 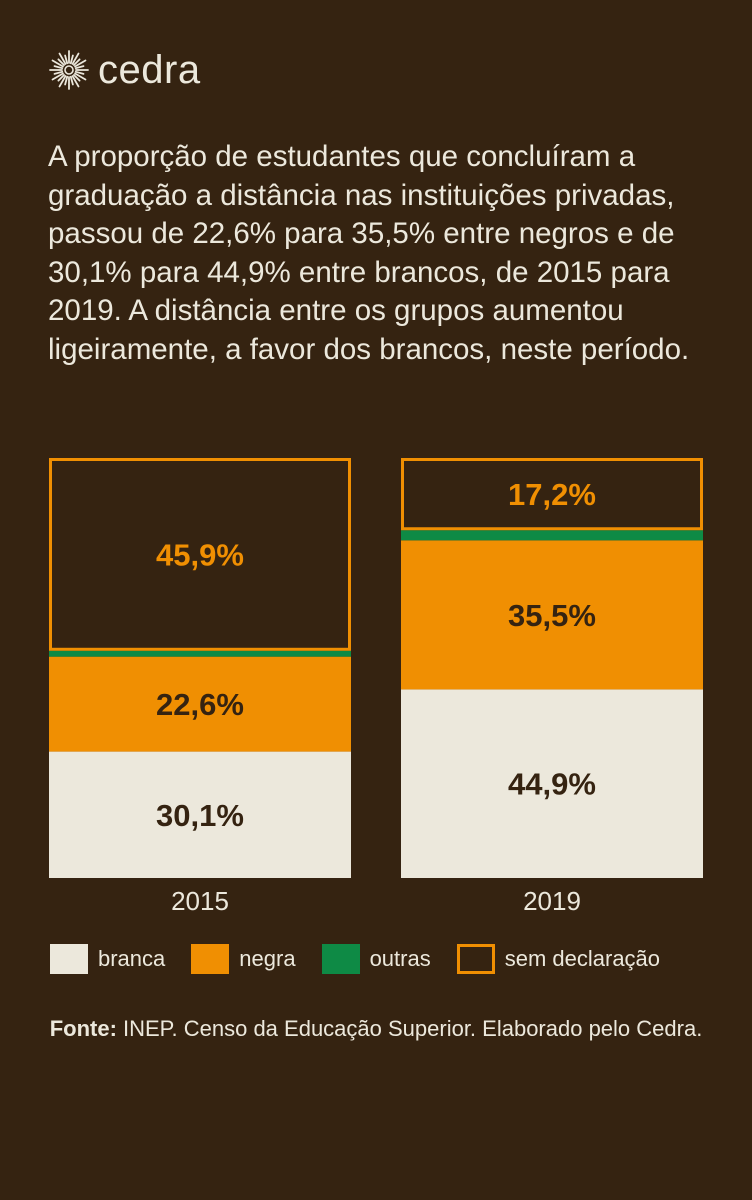 I want to click on legend-label-outras: outras, so click(x=400, y=958).